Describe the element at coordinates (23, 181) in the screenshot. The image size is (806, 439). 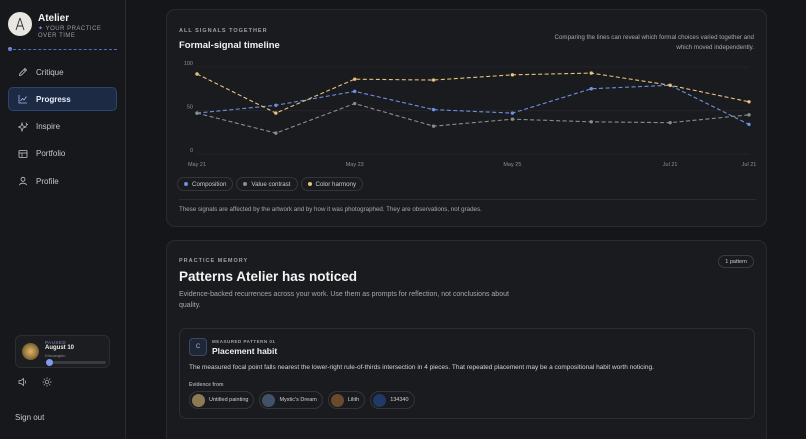
I see `user-icon` at that location.